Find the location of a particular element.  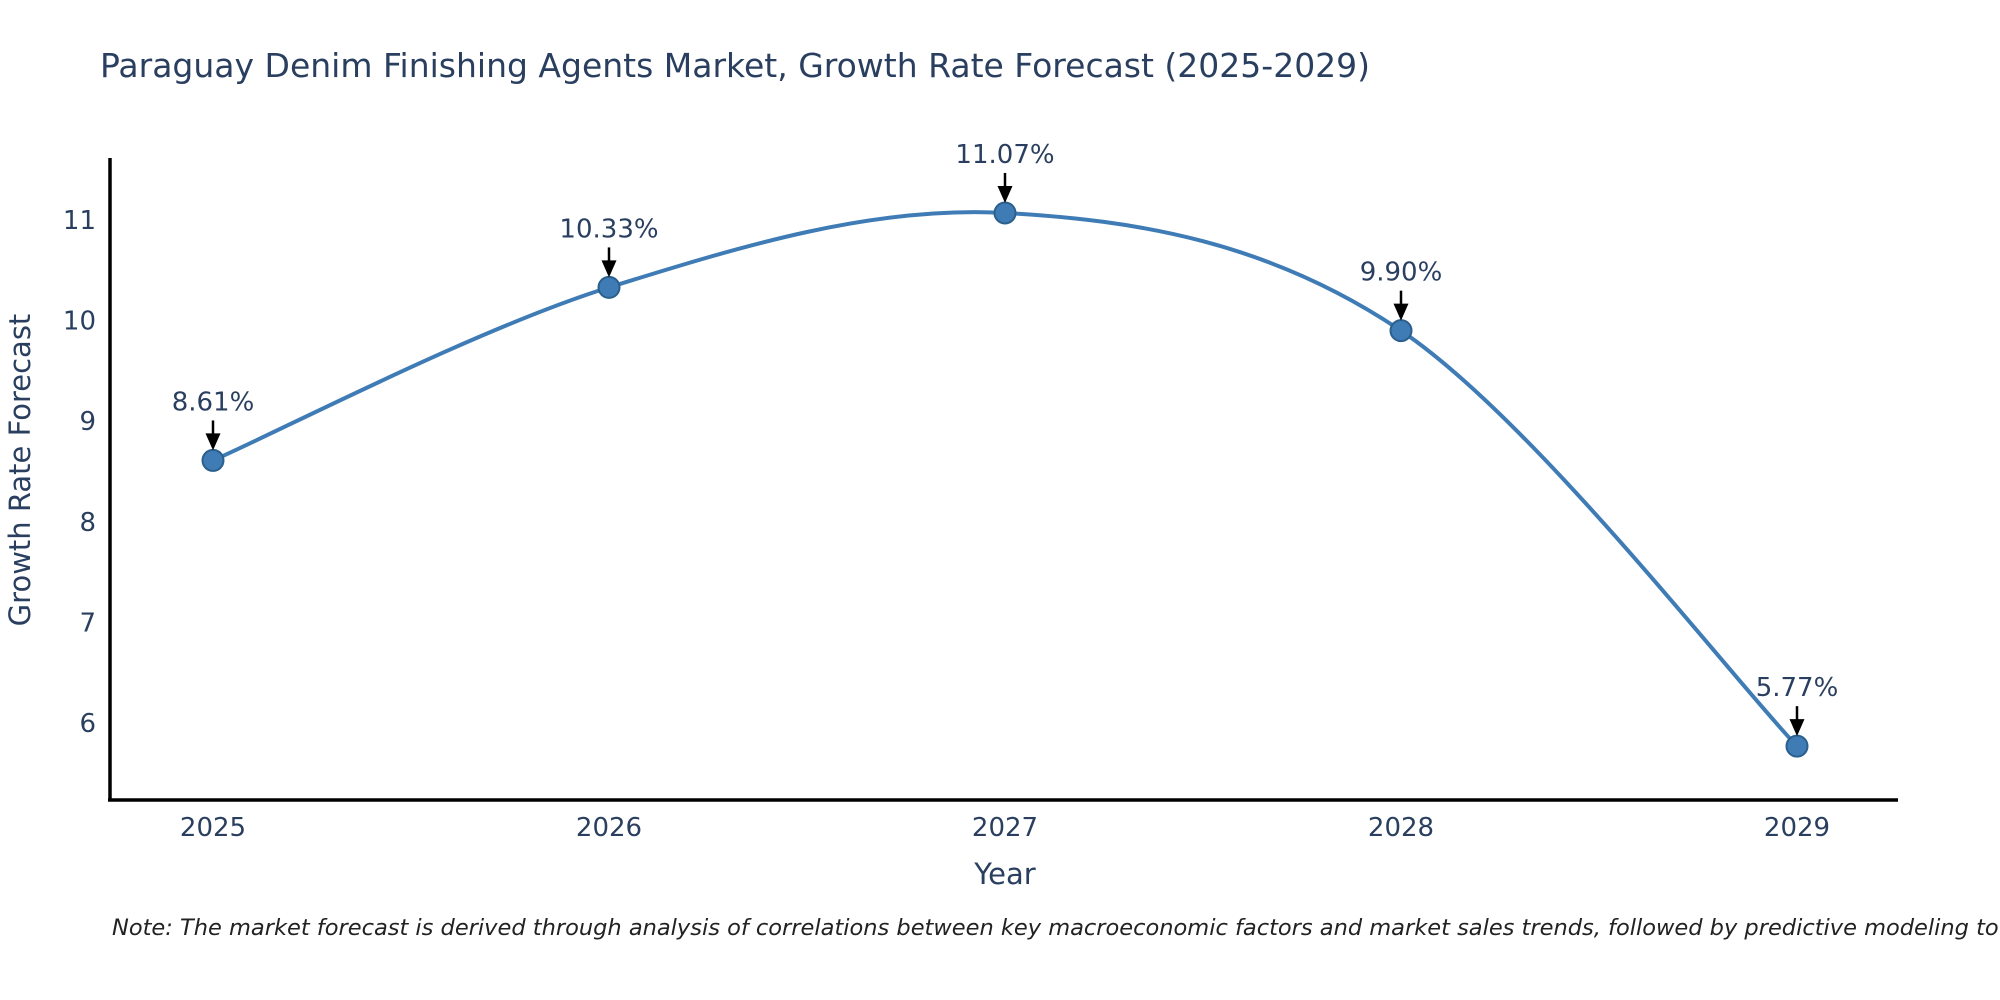

point-annotation-label: 9.90% is located at coordinates (1401, 273).